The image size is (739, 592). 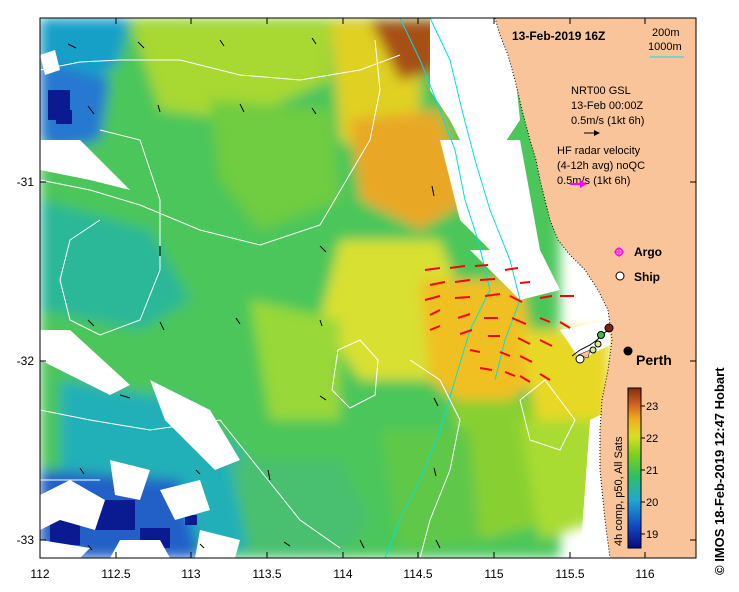 I want to click on argo-marker-icon, so click(x=619, y=252).